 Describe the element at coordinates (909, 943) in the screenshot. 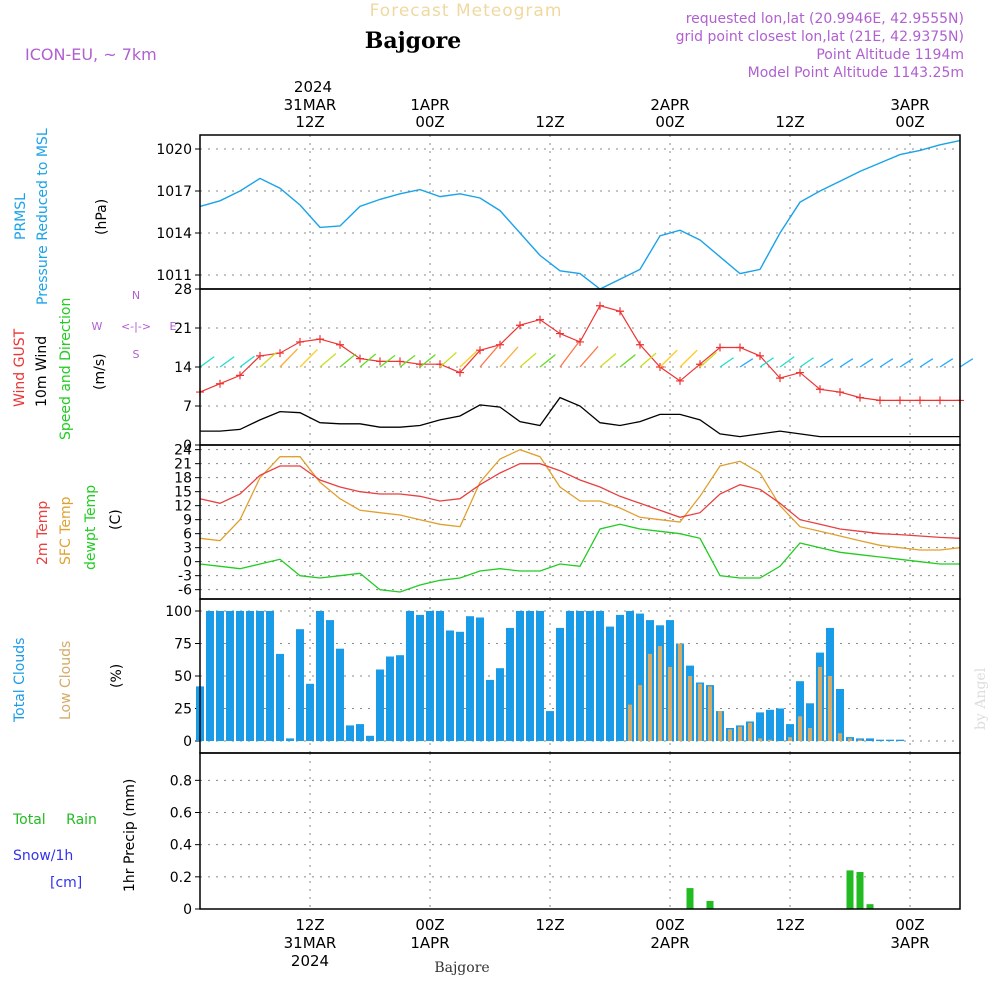

I see `bottom-date-label: 3APR` at that location.